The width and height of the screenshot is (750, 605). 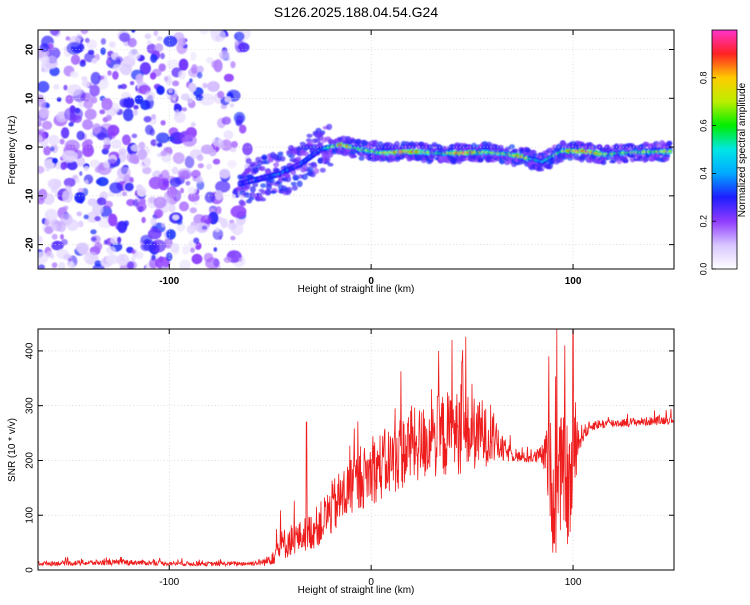 What do you see at coordinates (30, 405) in the screenshot?
I see `snr-y-tick-label: 300` at bounding box center [30, 405].